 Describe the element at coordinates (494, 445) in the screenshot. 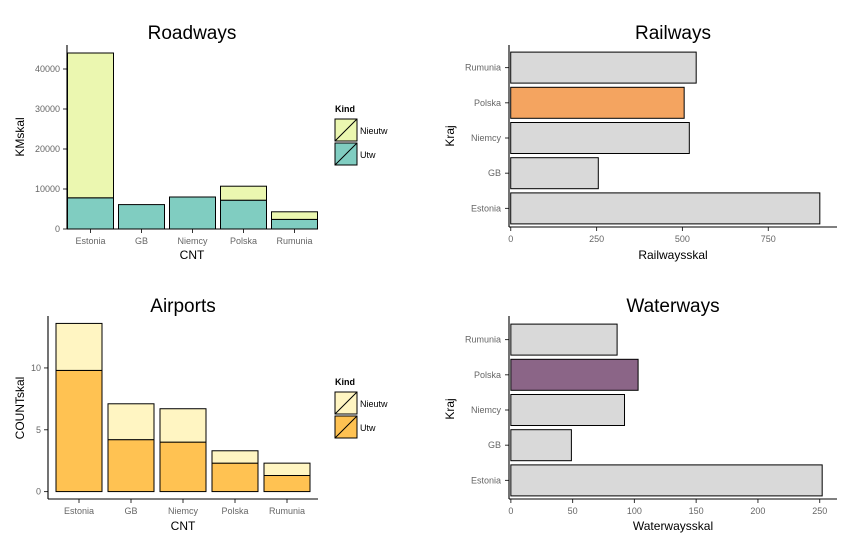

I see `waterways-y-tick-label: GB` at that location.